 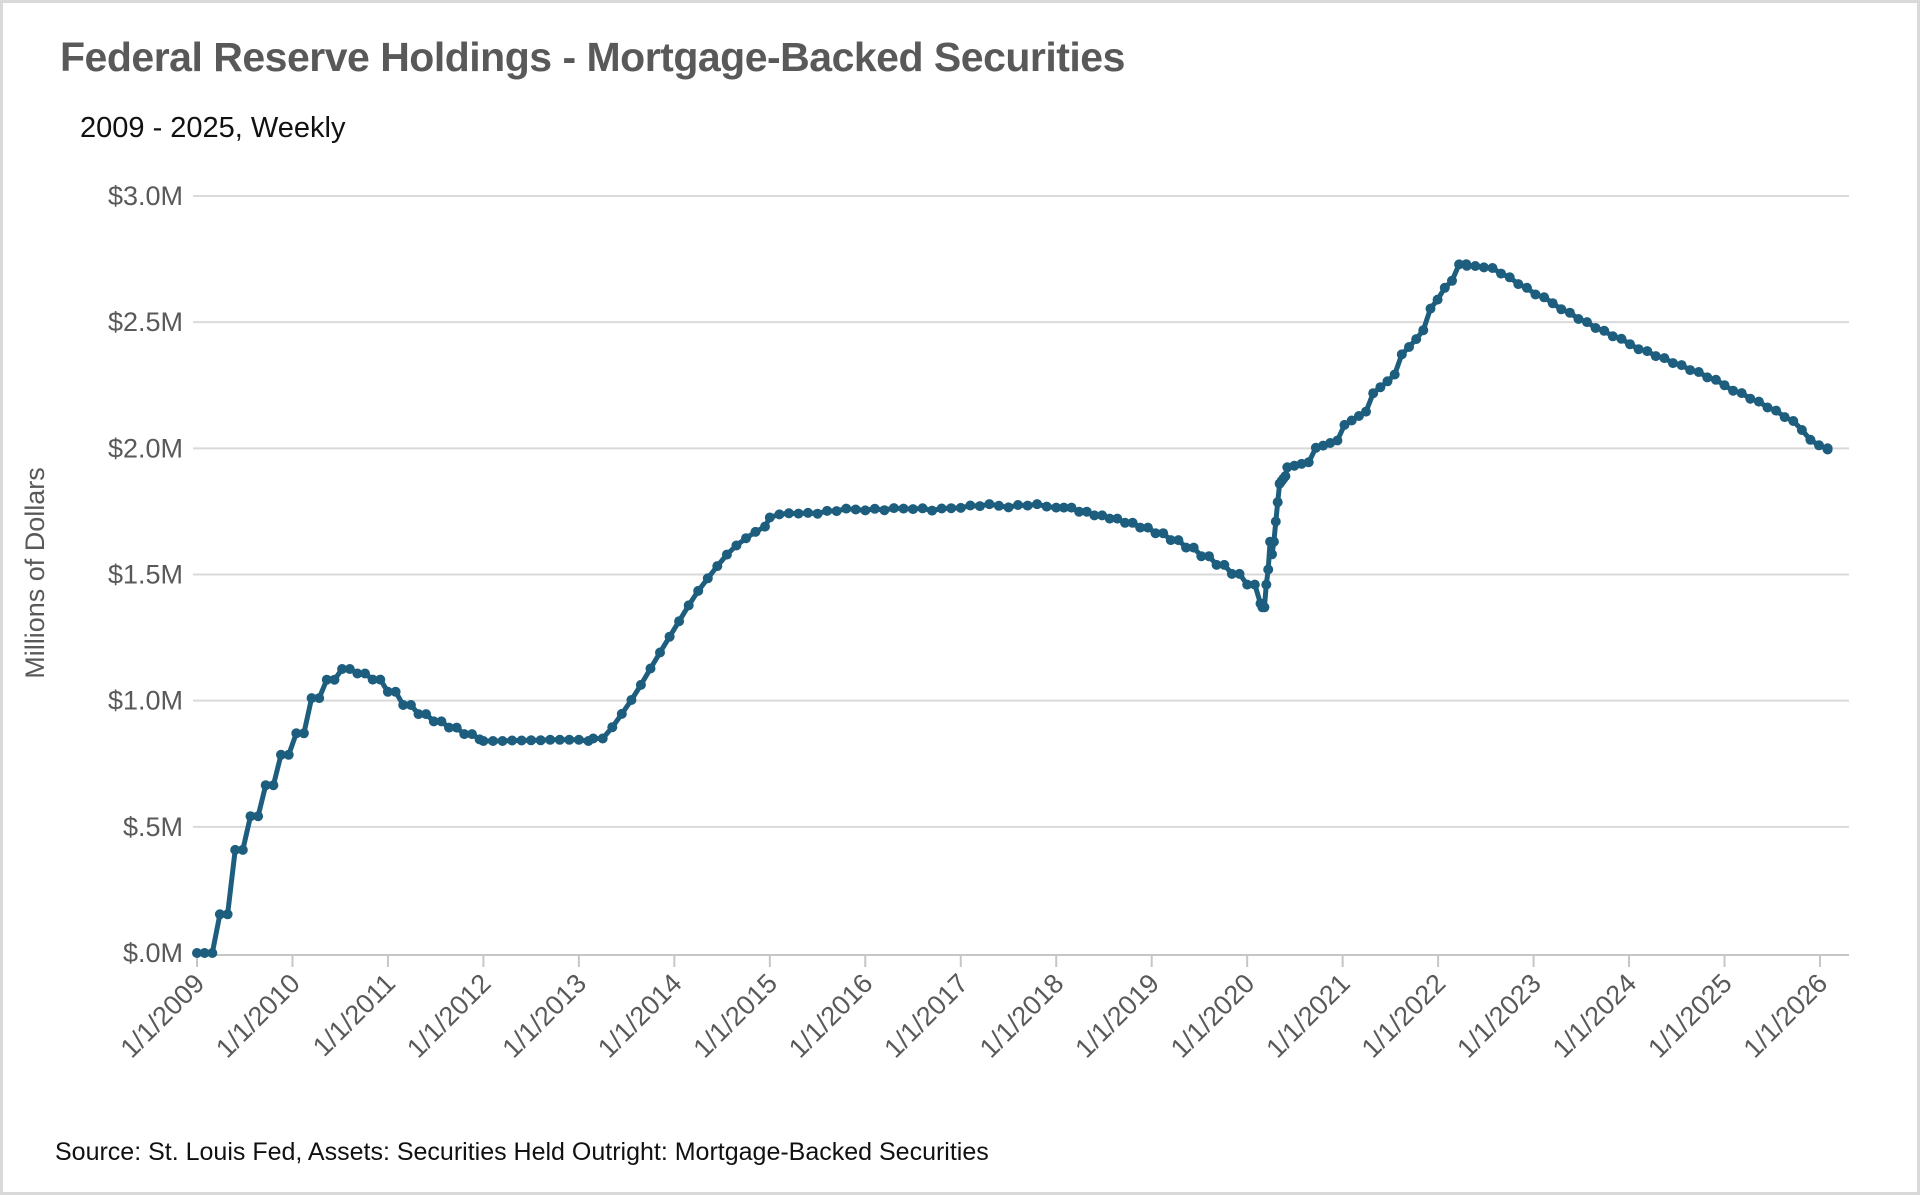 I want to click on x-tick-label: 1/1/2015, so click(x=736, y=1016).